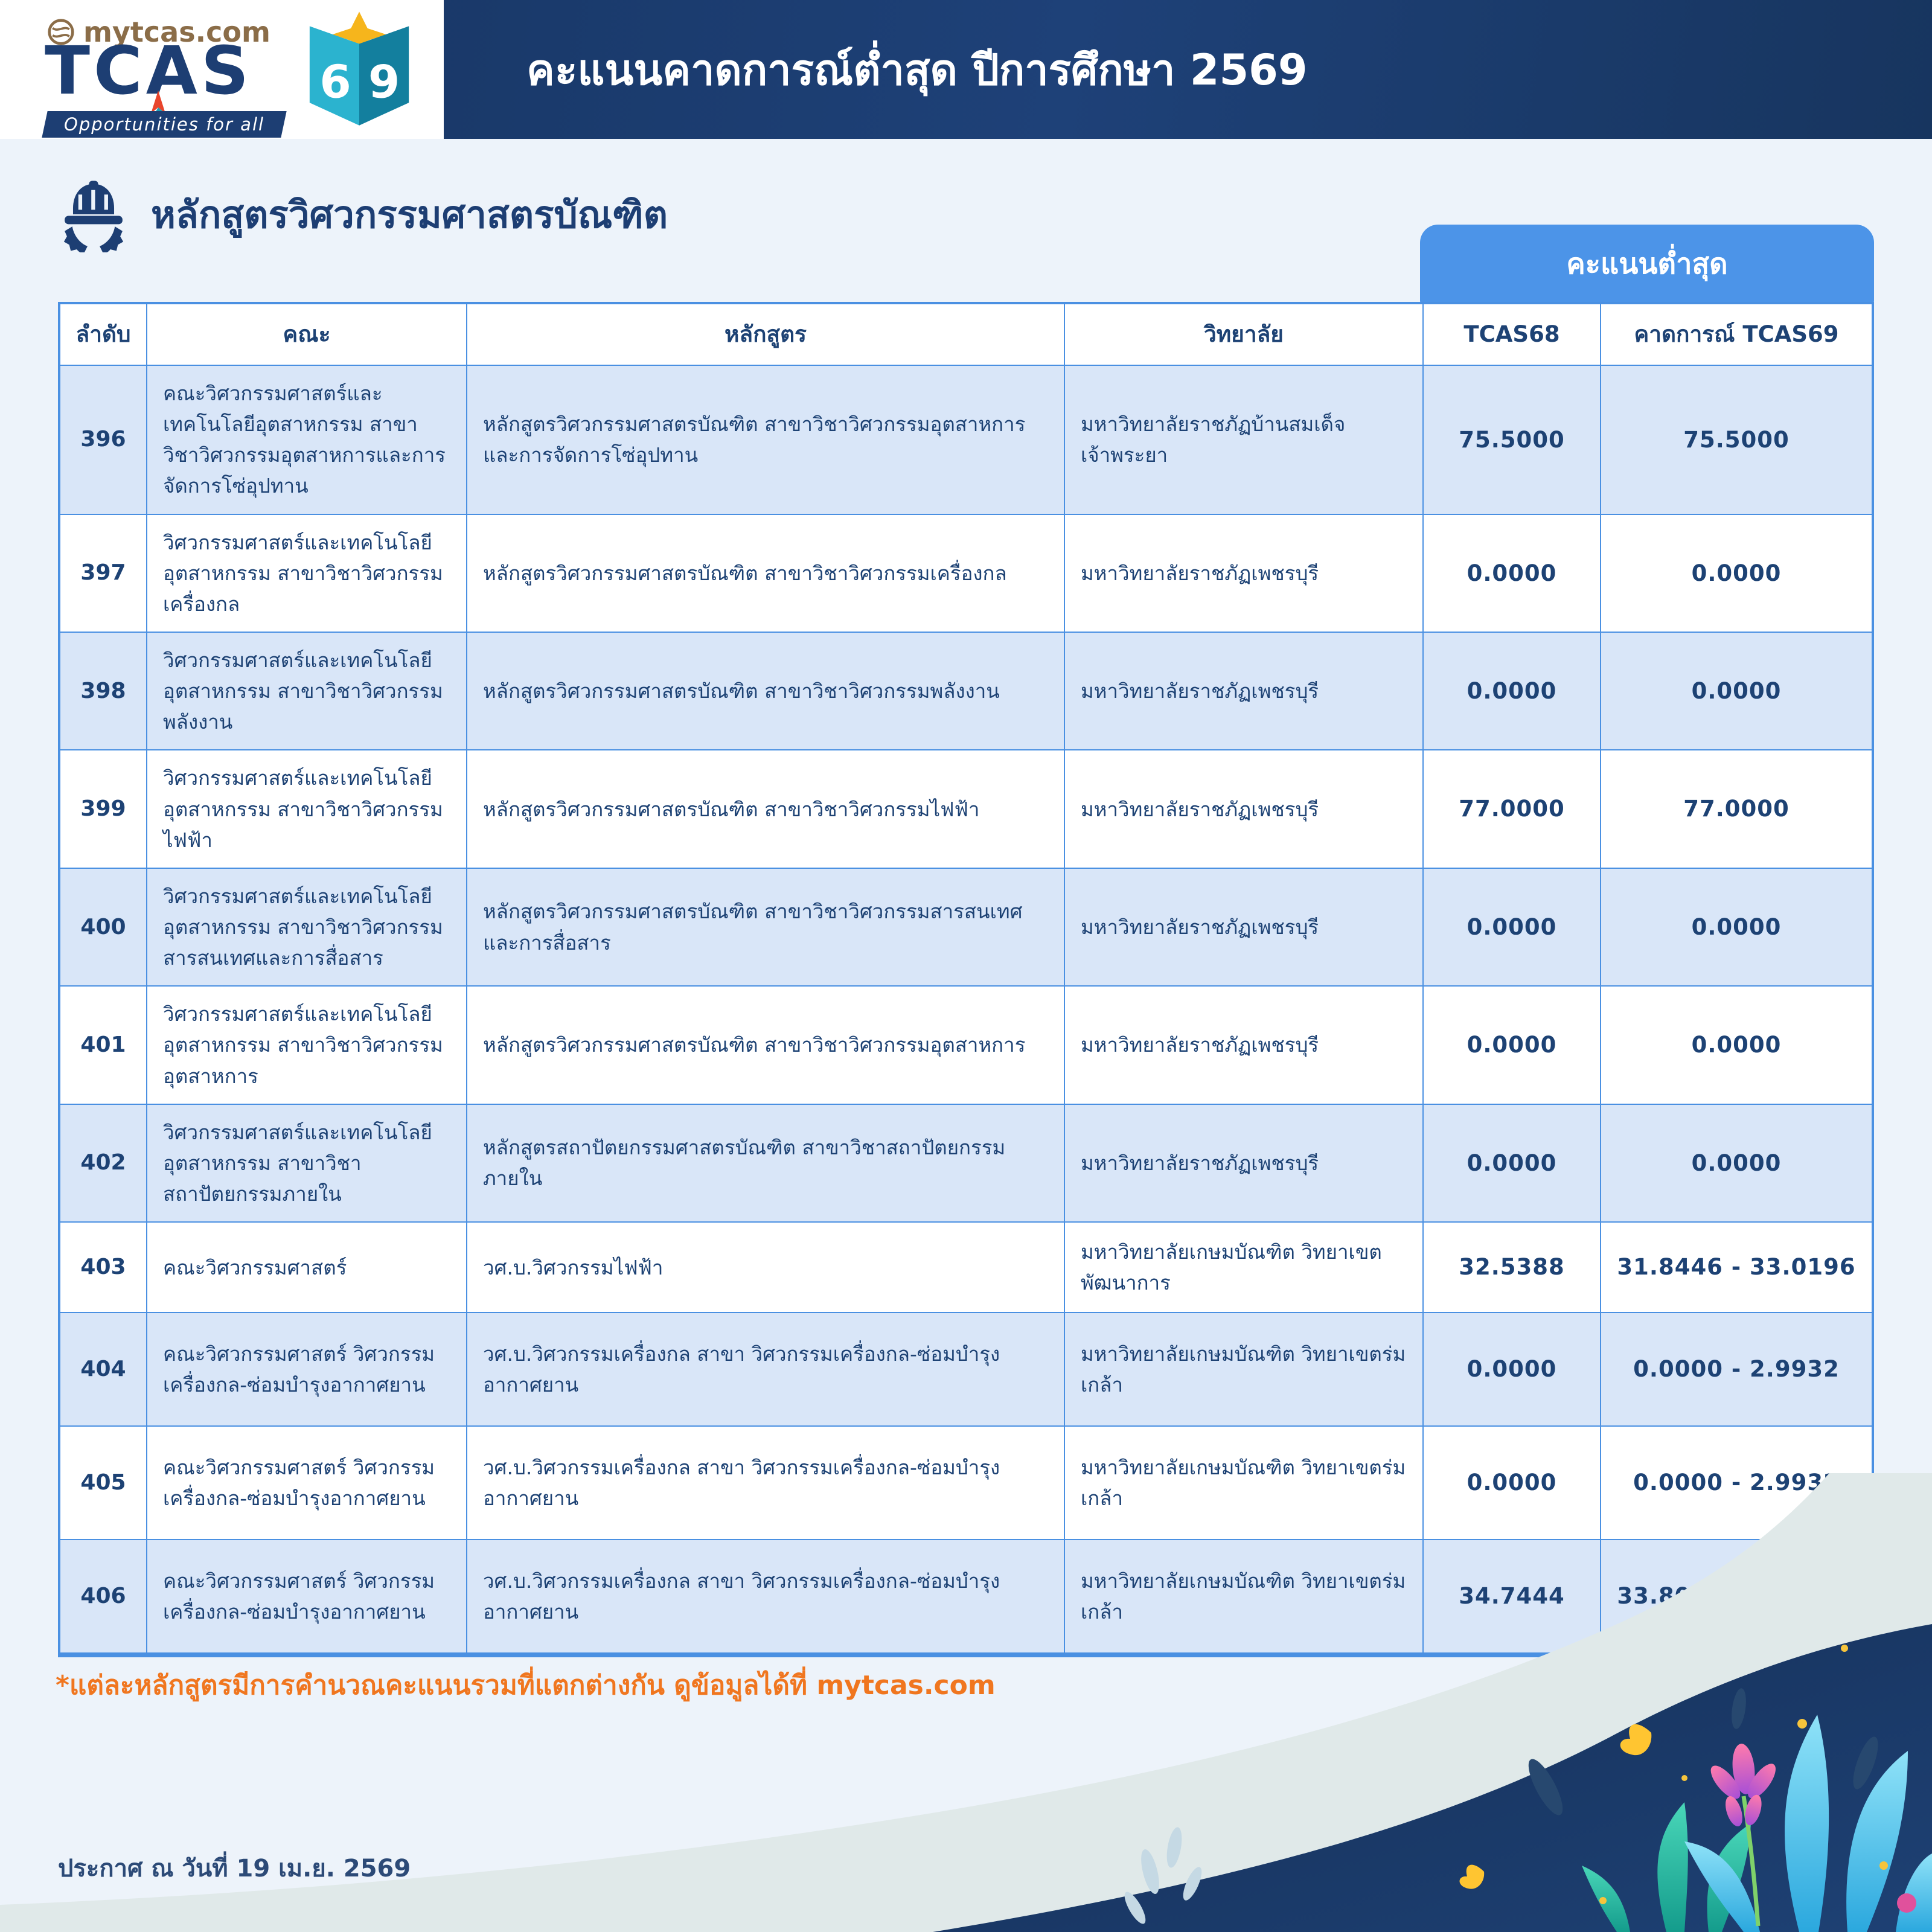 Image resolution: width=1932 pixels, height=1932 pixels. I want to click on mytcas-globe-icon, so click(61, 32).